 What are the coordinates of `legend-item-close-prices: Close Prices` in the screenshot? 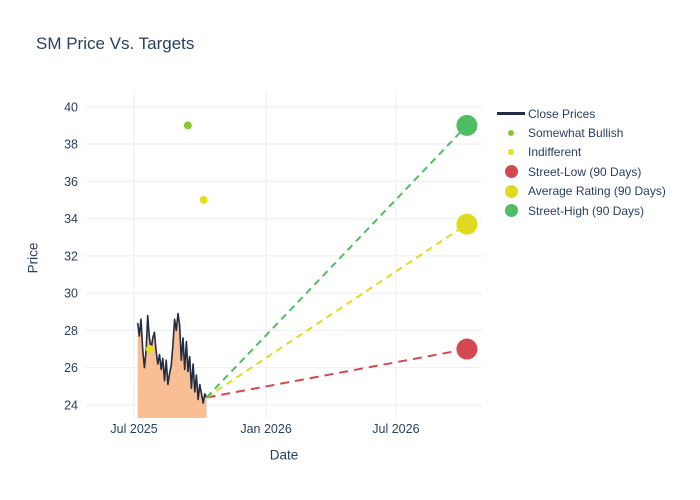 It's located at (580, 113).